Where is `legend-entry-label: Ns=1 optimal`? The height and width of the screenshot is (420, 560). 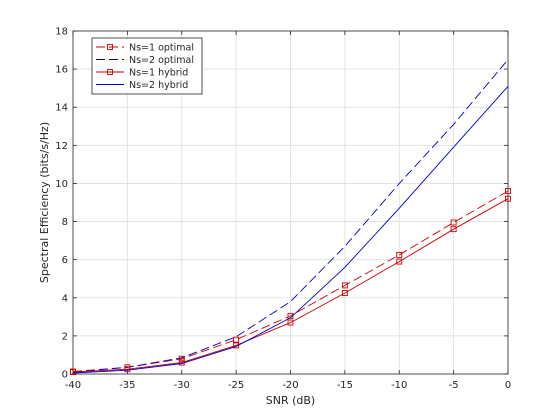
legend-entry-label: Ns=1 optimal is located at coordinates (161, 48).